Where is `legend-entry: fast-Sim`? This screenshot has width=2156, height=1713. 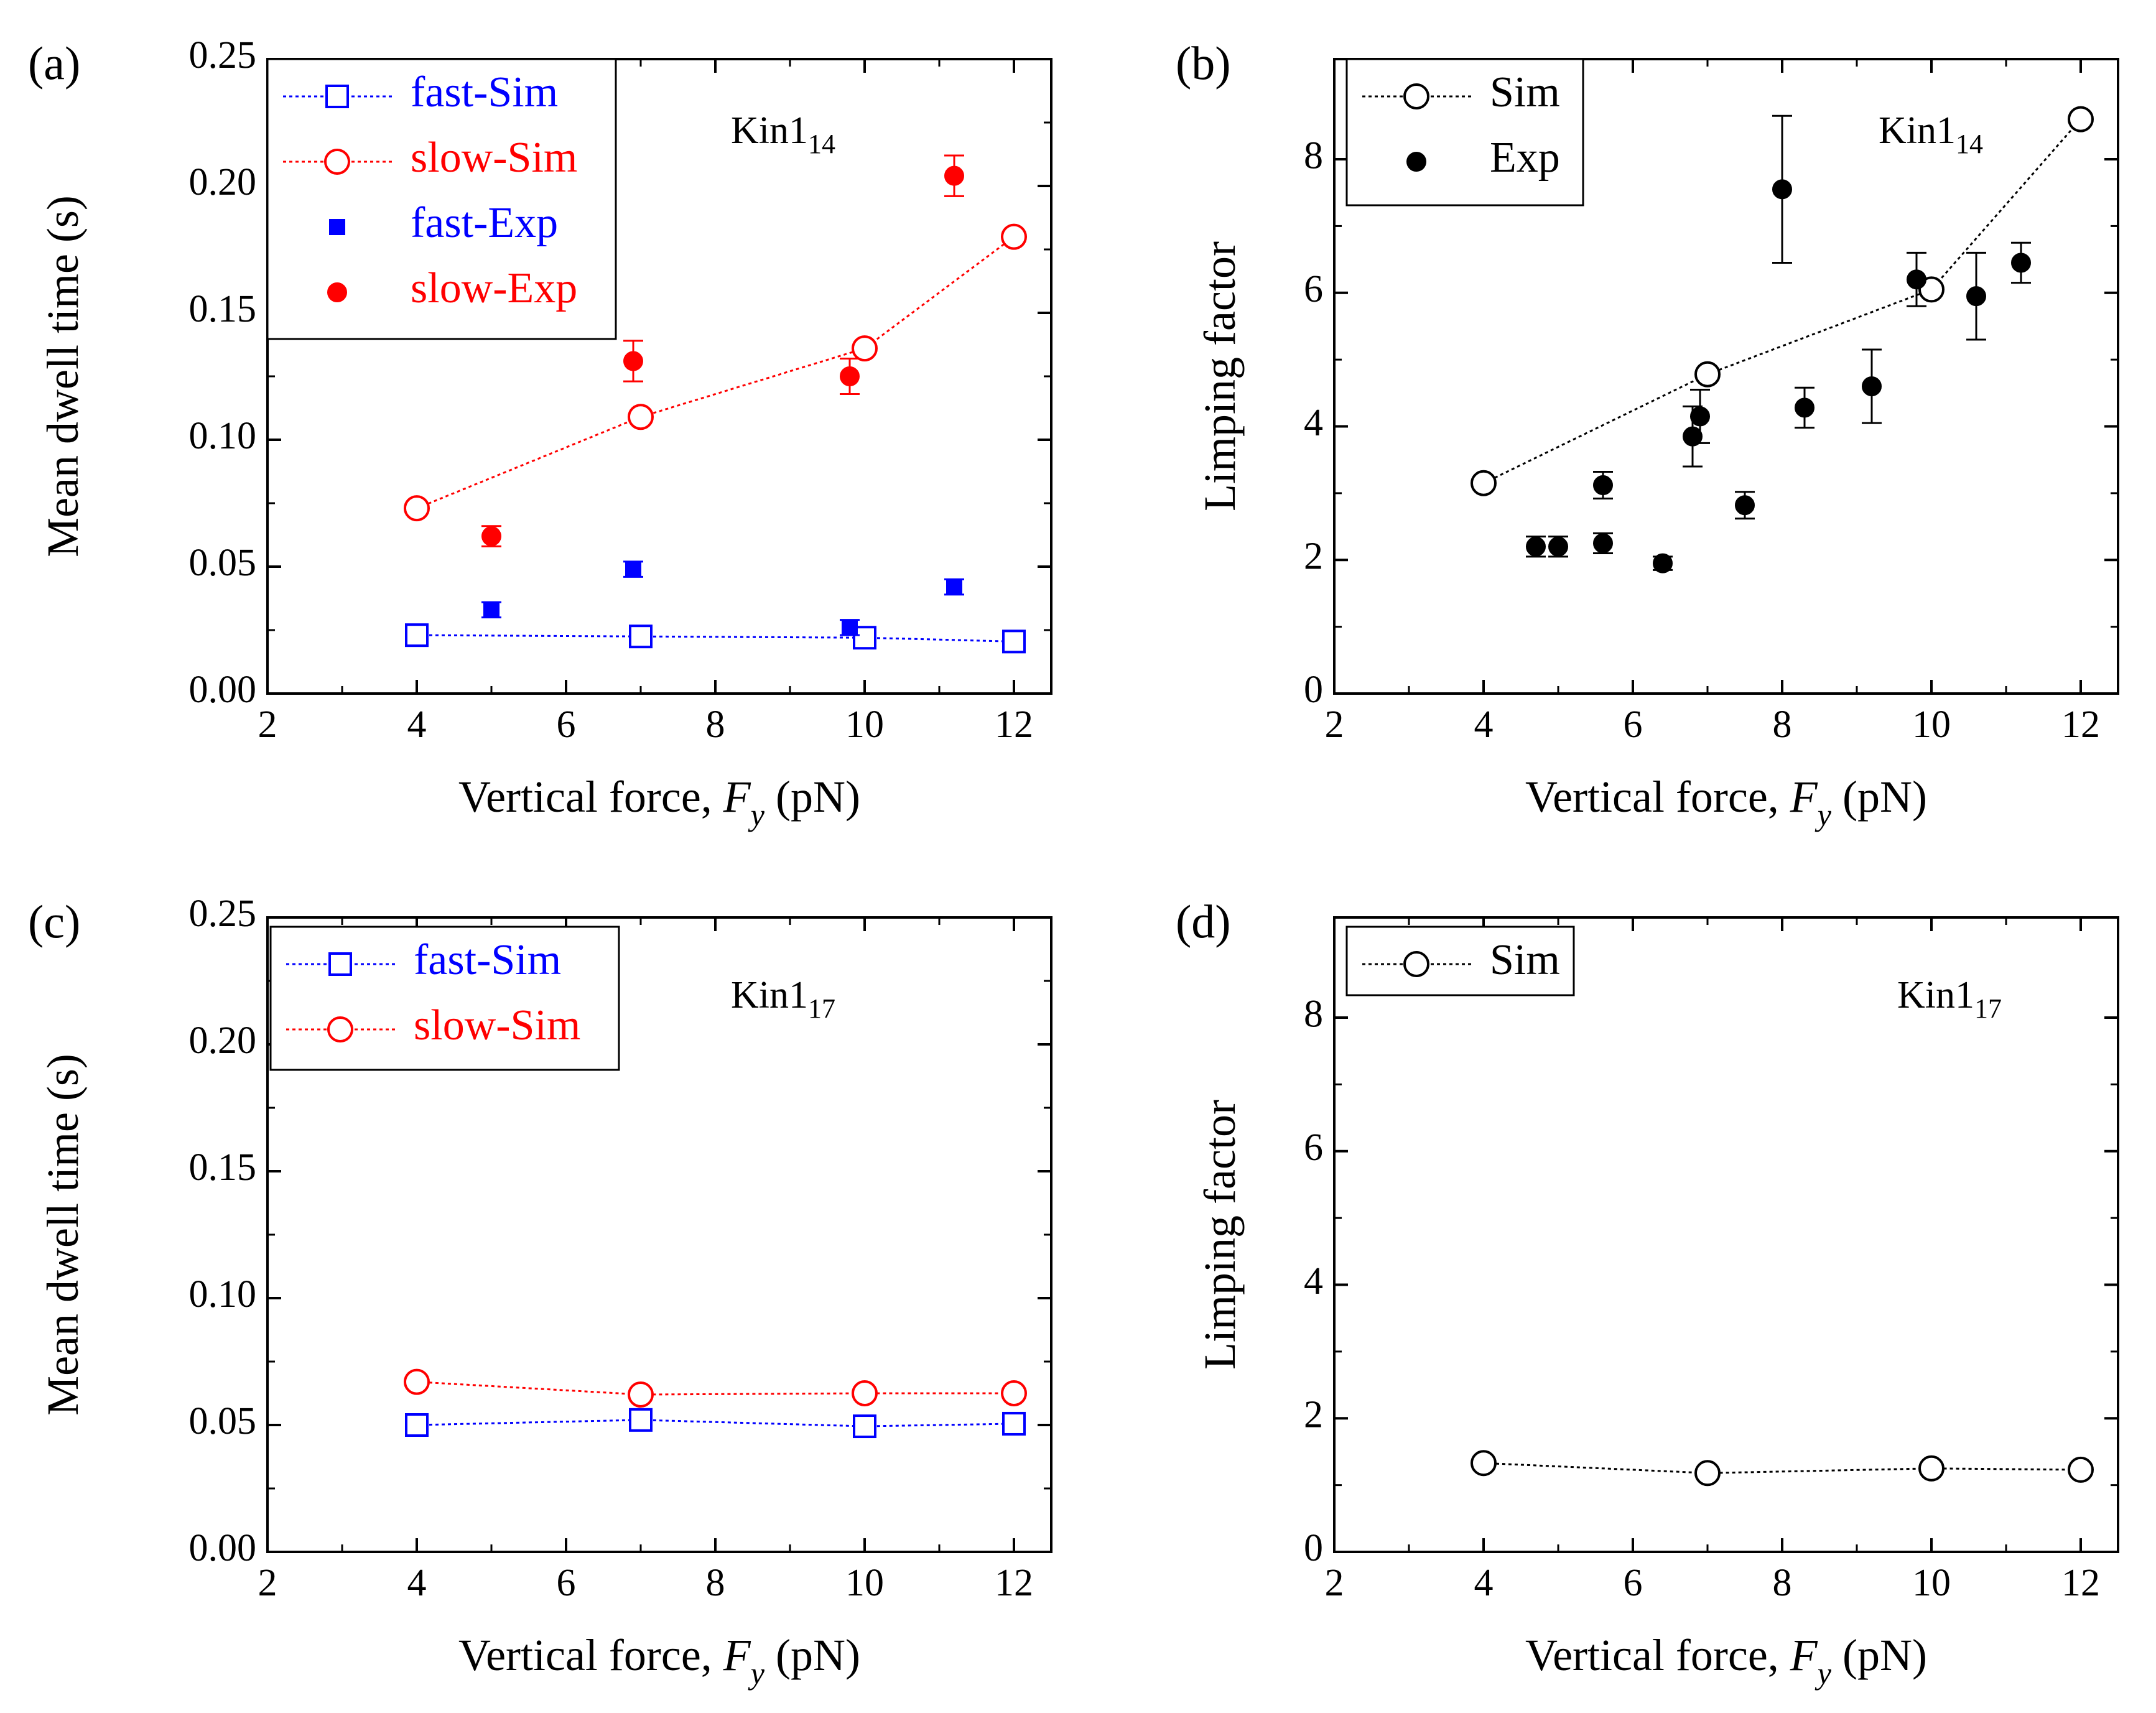 legend-entry: fast-Sim is located at coordinates (421, 92).